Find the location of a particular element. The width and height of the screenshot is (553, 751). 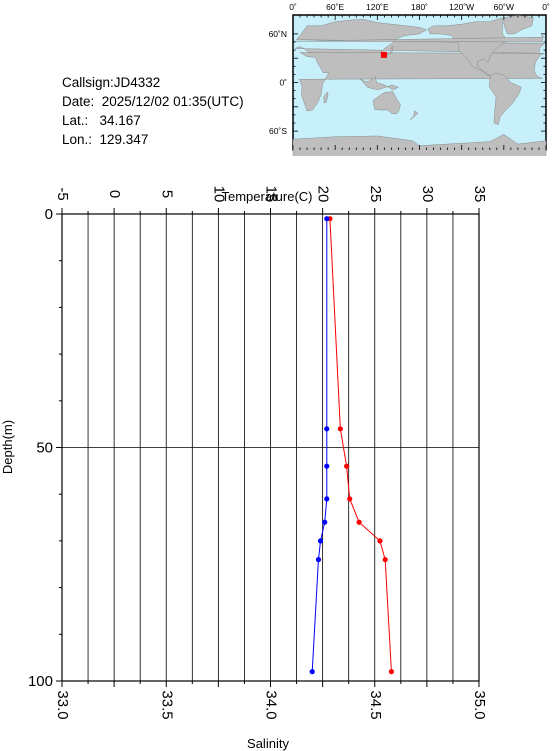

salinity-axis-label: Salinity is located at coordinates (268, 743).